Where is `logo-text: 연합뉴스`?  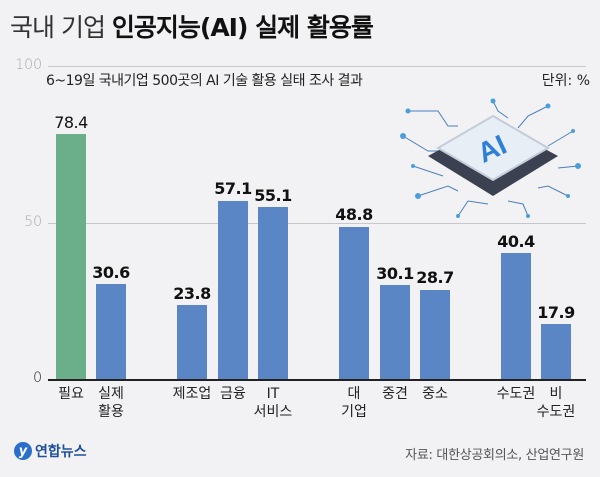
logo-text: 연합뉴스 is located at coordinates (61, 452).